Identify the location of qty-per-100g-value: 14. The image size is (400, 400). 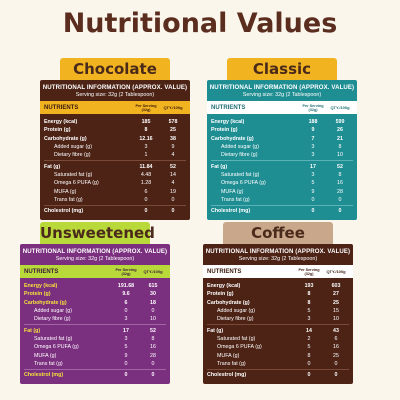
(173, 174).